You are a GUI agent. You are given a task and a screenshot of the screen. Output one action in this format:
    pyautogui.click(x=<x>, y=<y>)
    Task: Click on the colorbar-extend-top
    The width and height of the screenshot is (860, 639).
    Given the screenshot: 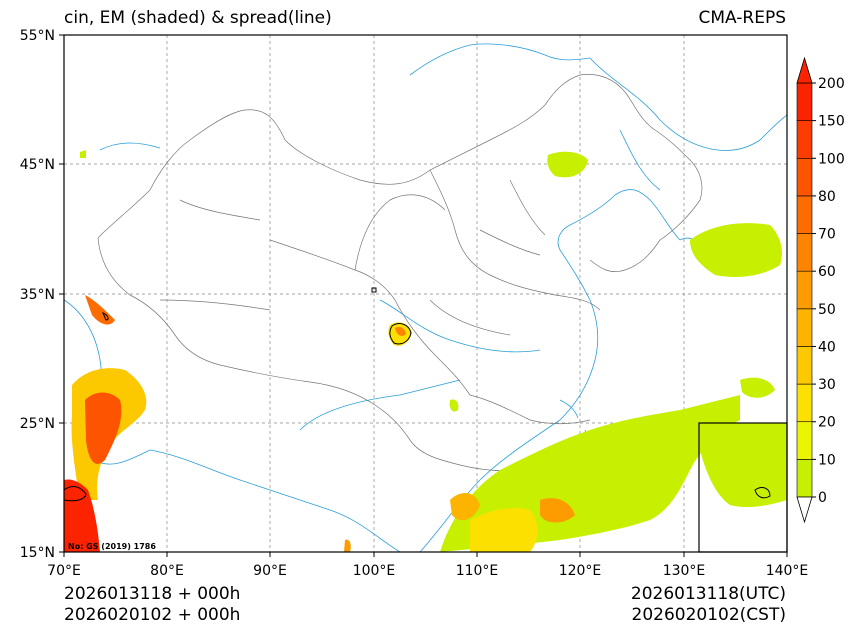 What is the action you would take?
    pyautogui.click(x=804, y=70)
    